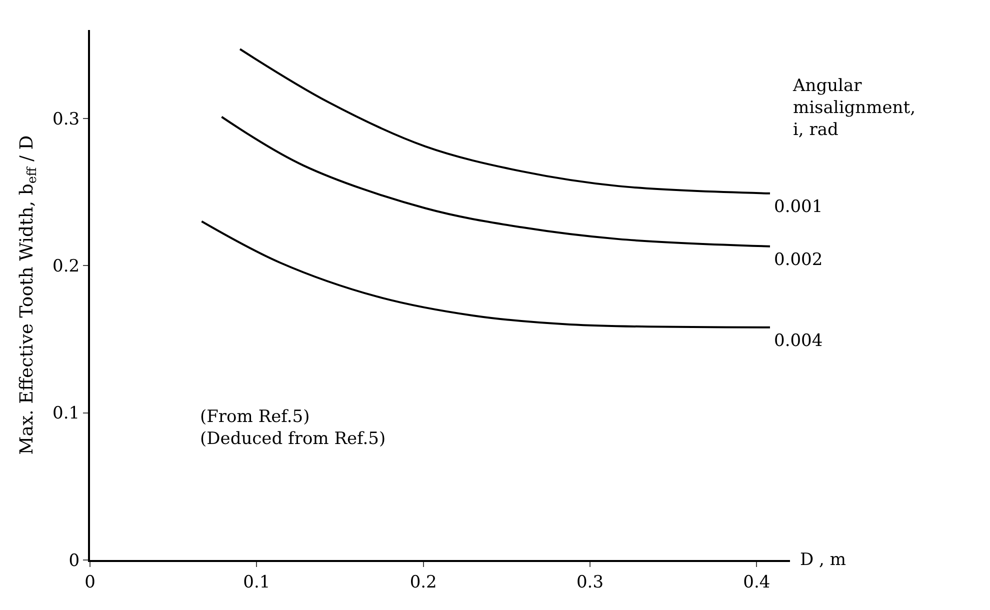  What do you see at coordinates (293, 439) in the screenshot?
I see `annotation: (Deduced from Ref.5)` at bounding box center [293, 439].